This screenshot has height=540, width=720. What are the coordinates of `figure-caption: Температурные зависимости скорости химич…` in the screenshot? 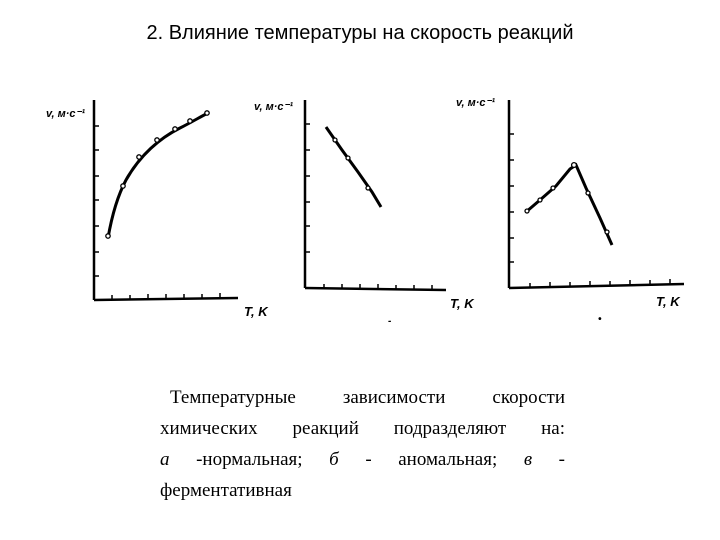 It's located at (362, 444).